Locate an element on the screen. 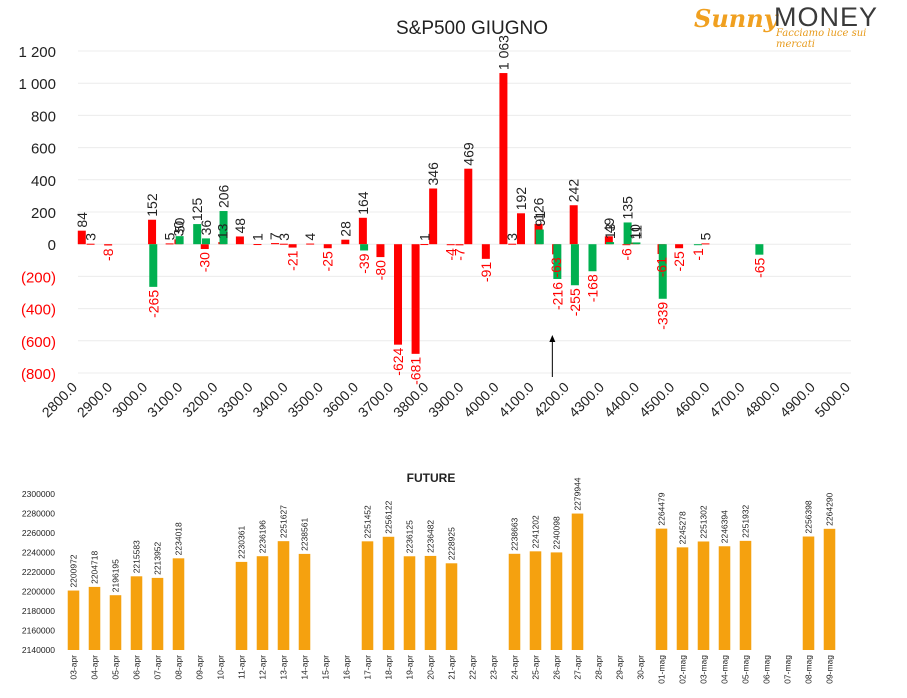  x-tick-label: 4000.0 is located at coordinates (481, 400).